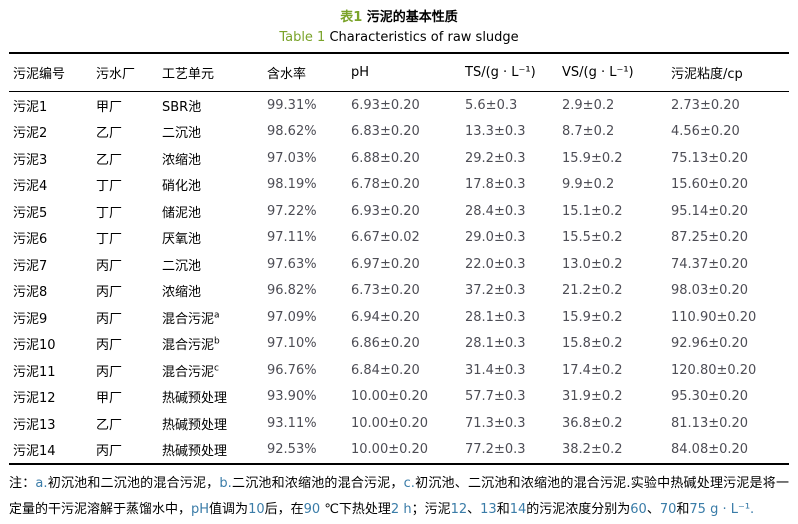  What do you see at coordinates (710, 264) in the screenshot?
I see `cell-viscosity: 74.37±0.20` at bounding box center [710, 264].